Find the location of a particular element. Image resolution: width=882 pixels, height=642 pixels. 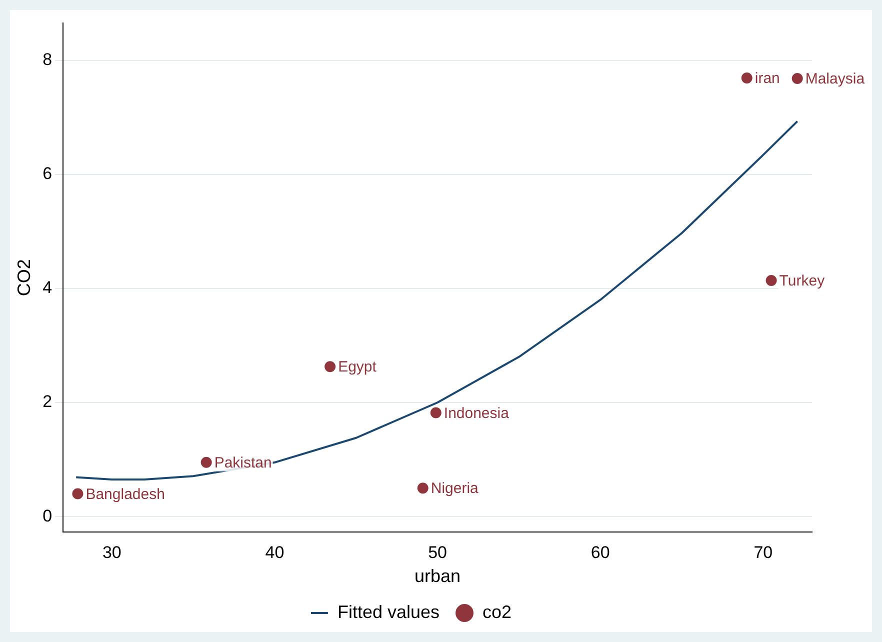

x-tick-label: 50 is located at coordinates (437, 552).